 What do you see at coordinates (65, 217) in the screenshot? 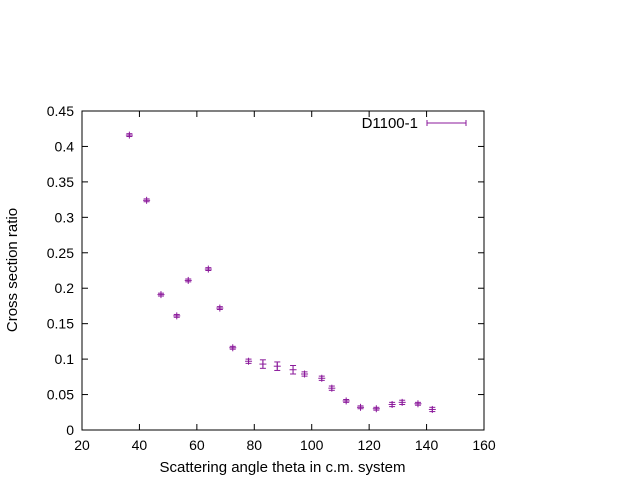
I see `y-tick-label: 0.3` at bounding box center [65, 217].